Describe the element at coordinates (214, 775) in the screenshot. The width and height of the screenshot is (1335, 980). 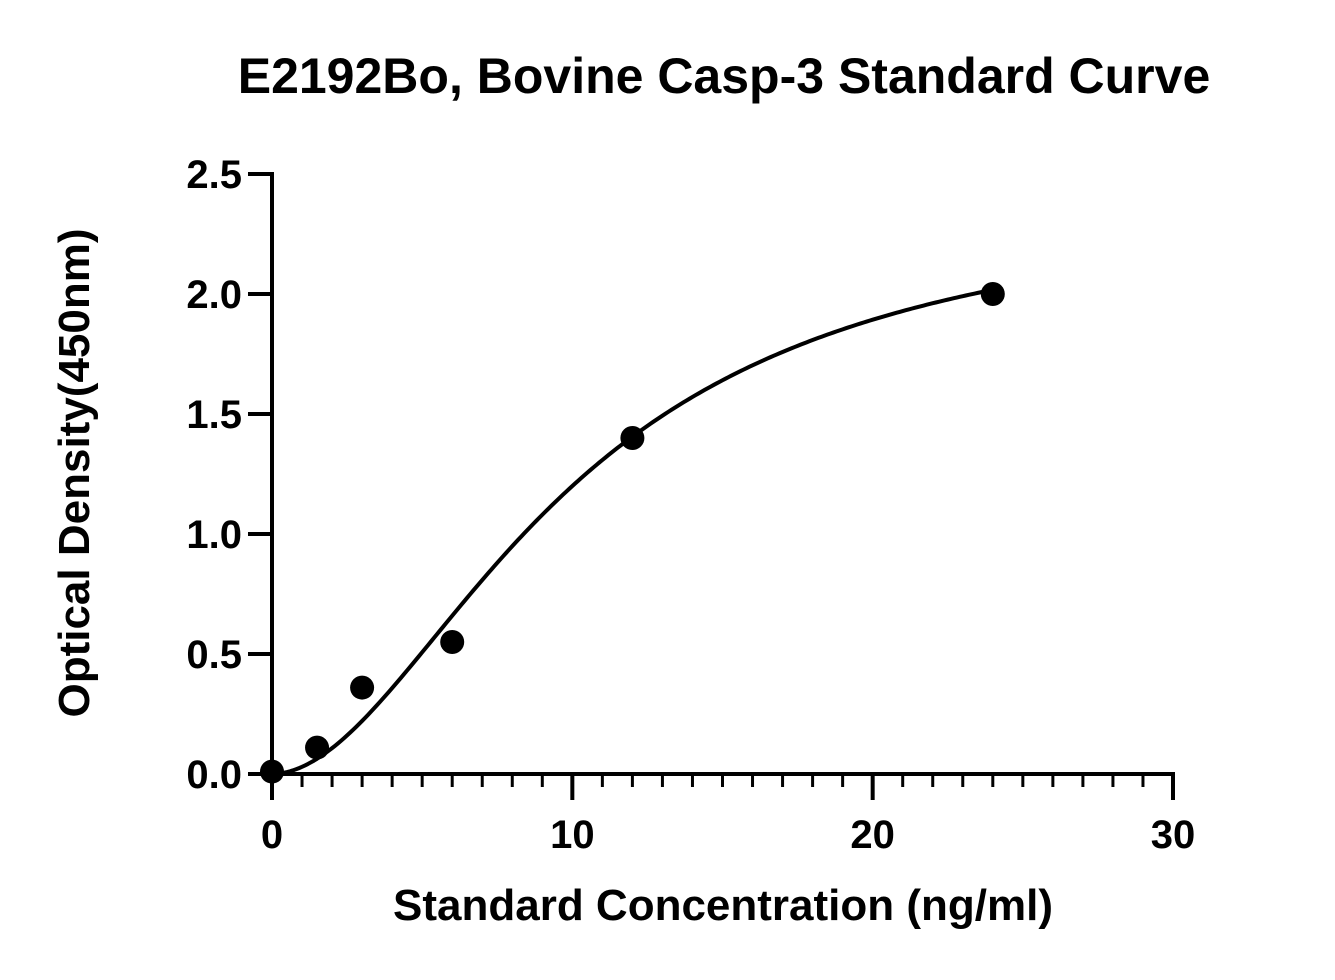
I see `y-tick-label: 0.0` at that location.